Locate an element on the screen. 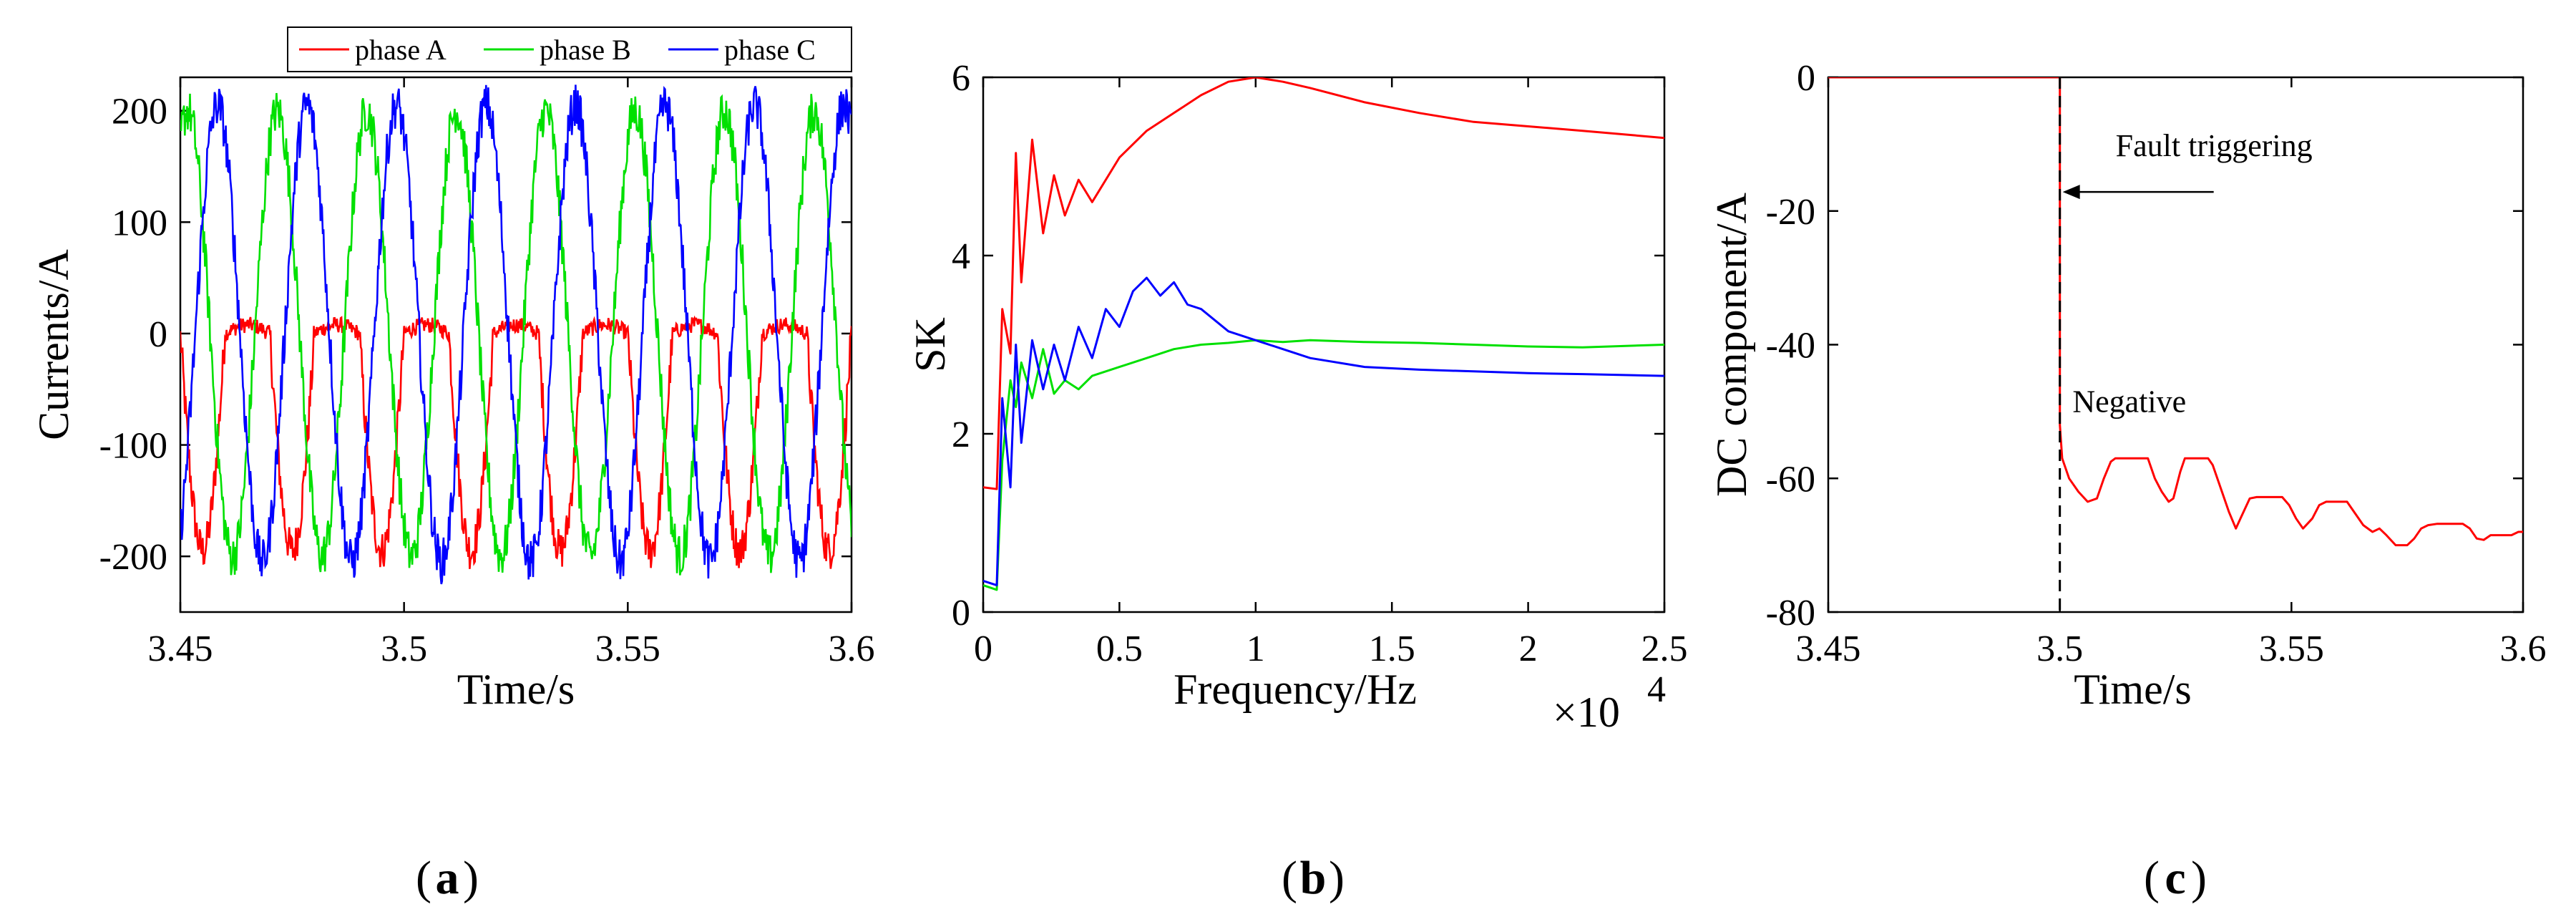 The width and height of the screenshot is (2576, 917). c-ytick-label: 0 is located at coordinates (1806, 78).